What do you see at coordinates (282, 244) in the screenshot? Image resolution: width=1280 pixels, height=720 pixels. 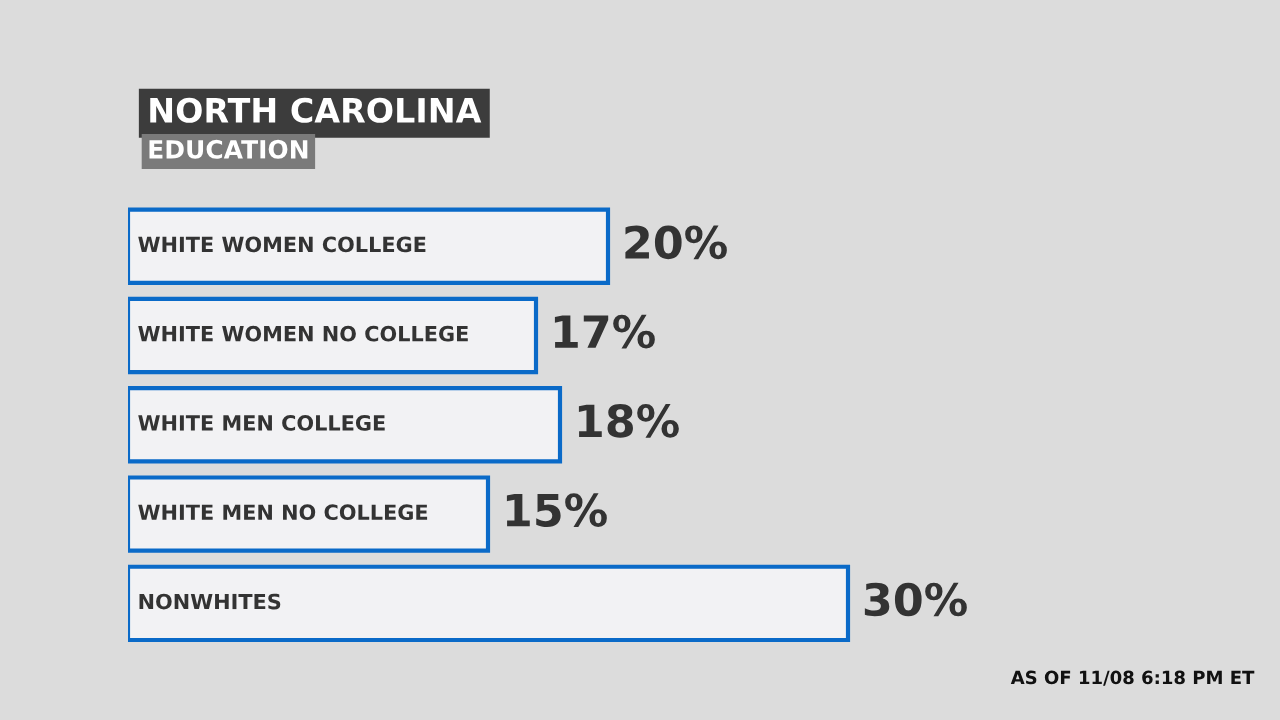 I see `y-tick-label: WHITE WOMEN COLLEGE` at bounding box center [282, 244].